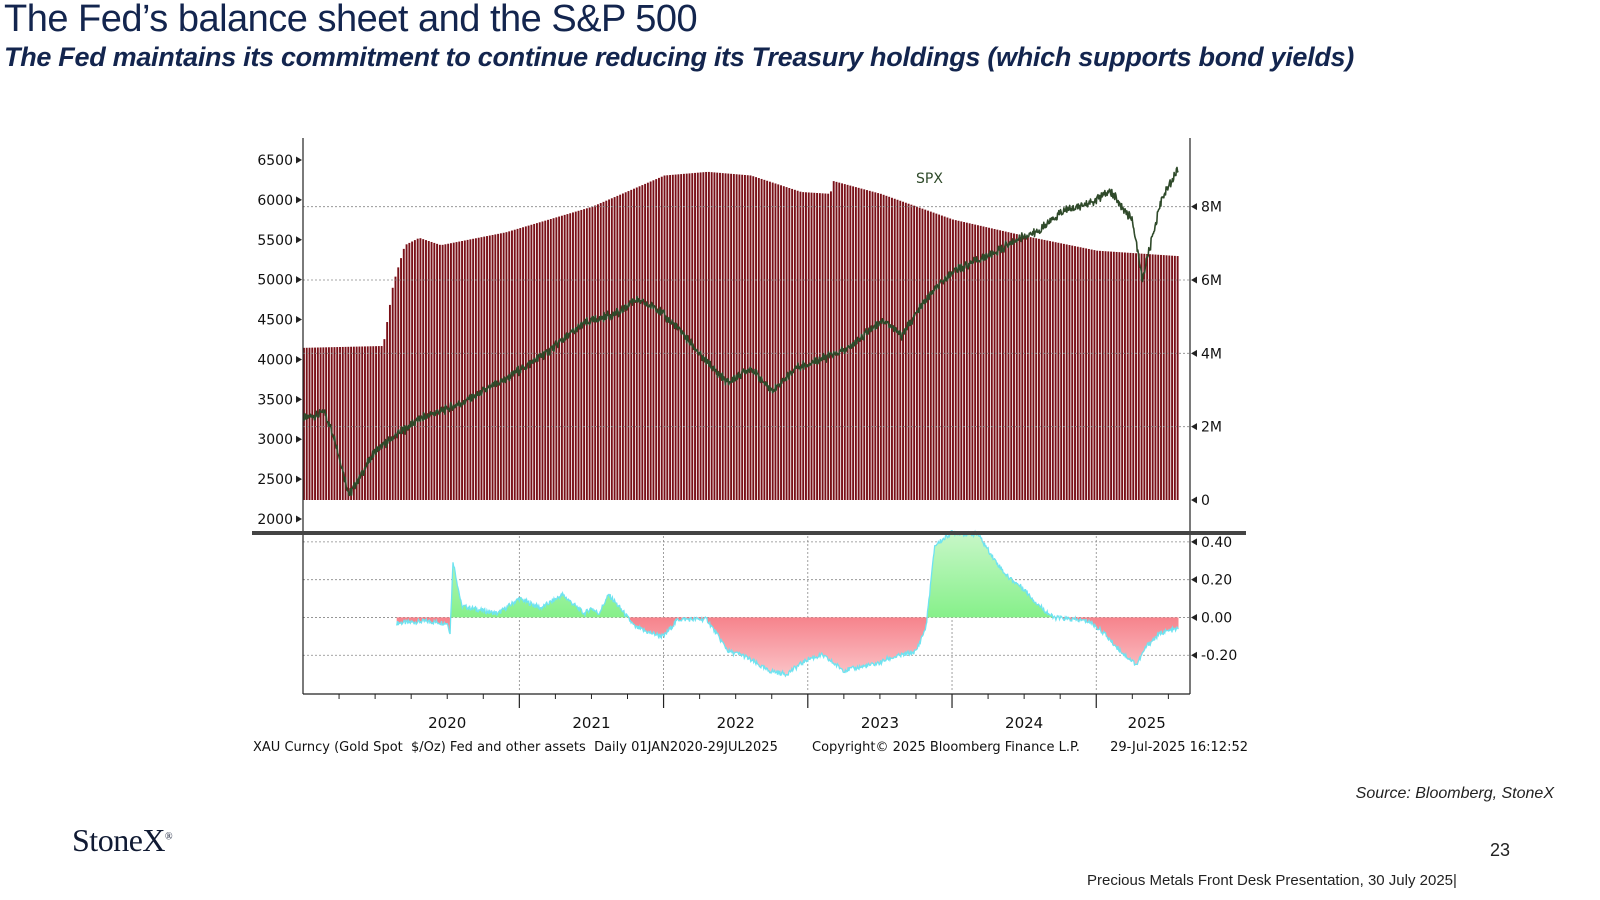  What do you see at coordinates (1211, 428) in the screenshot?
I see `right-tick-label: 2M` at bounding box center [1211, 428].